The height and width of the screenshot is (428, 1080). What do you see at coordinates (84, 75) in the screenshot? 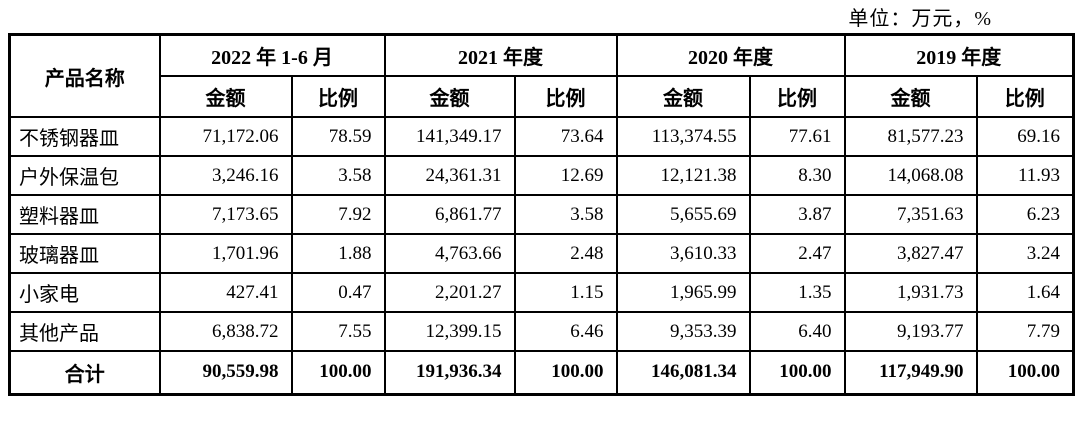
I see `col-header-product-name: 产品名称` at bounding box center [84, 75].